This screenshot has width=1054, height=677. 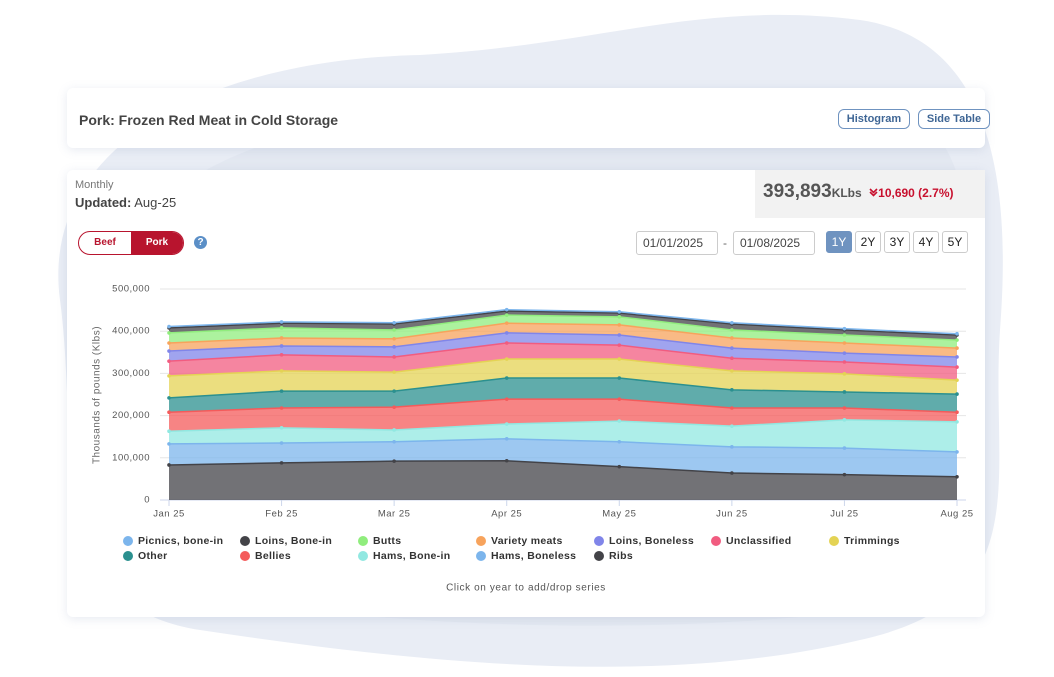 What do you see at coordinates (394, 514) in the screenshot?
I see `x-tick-label: Mar 25` at bounding box center [394, 514].